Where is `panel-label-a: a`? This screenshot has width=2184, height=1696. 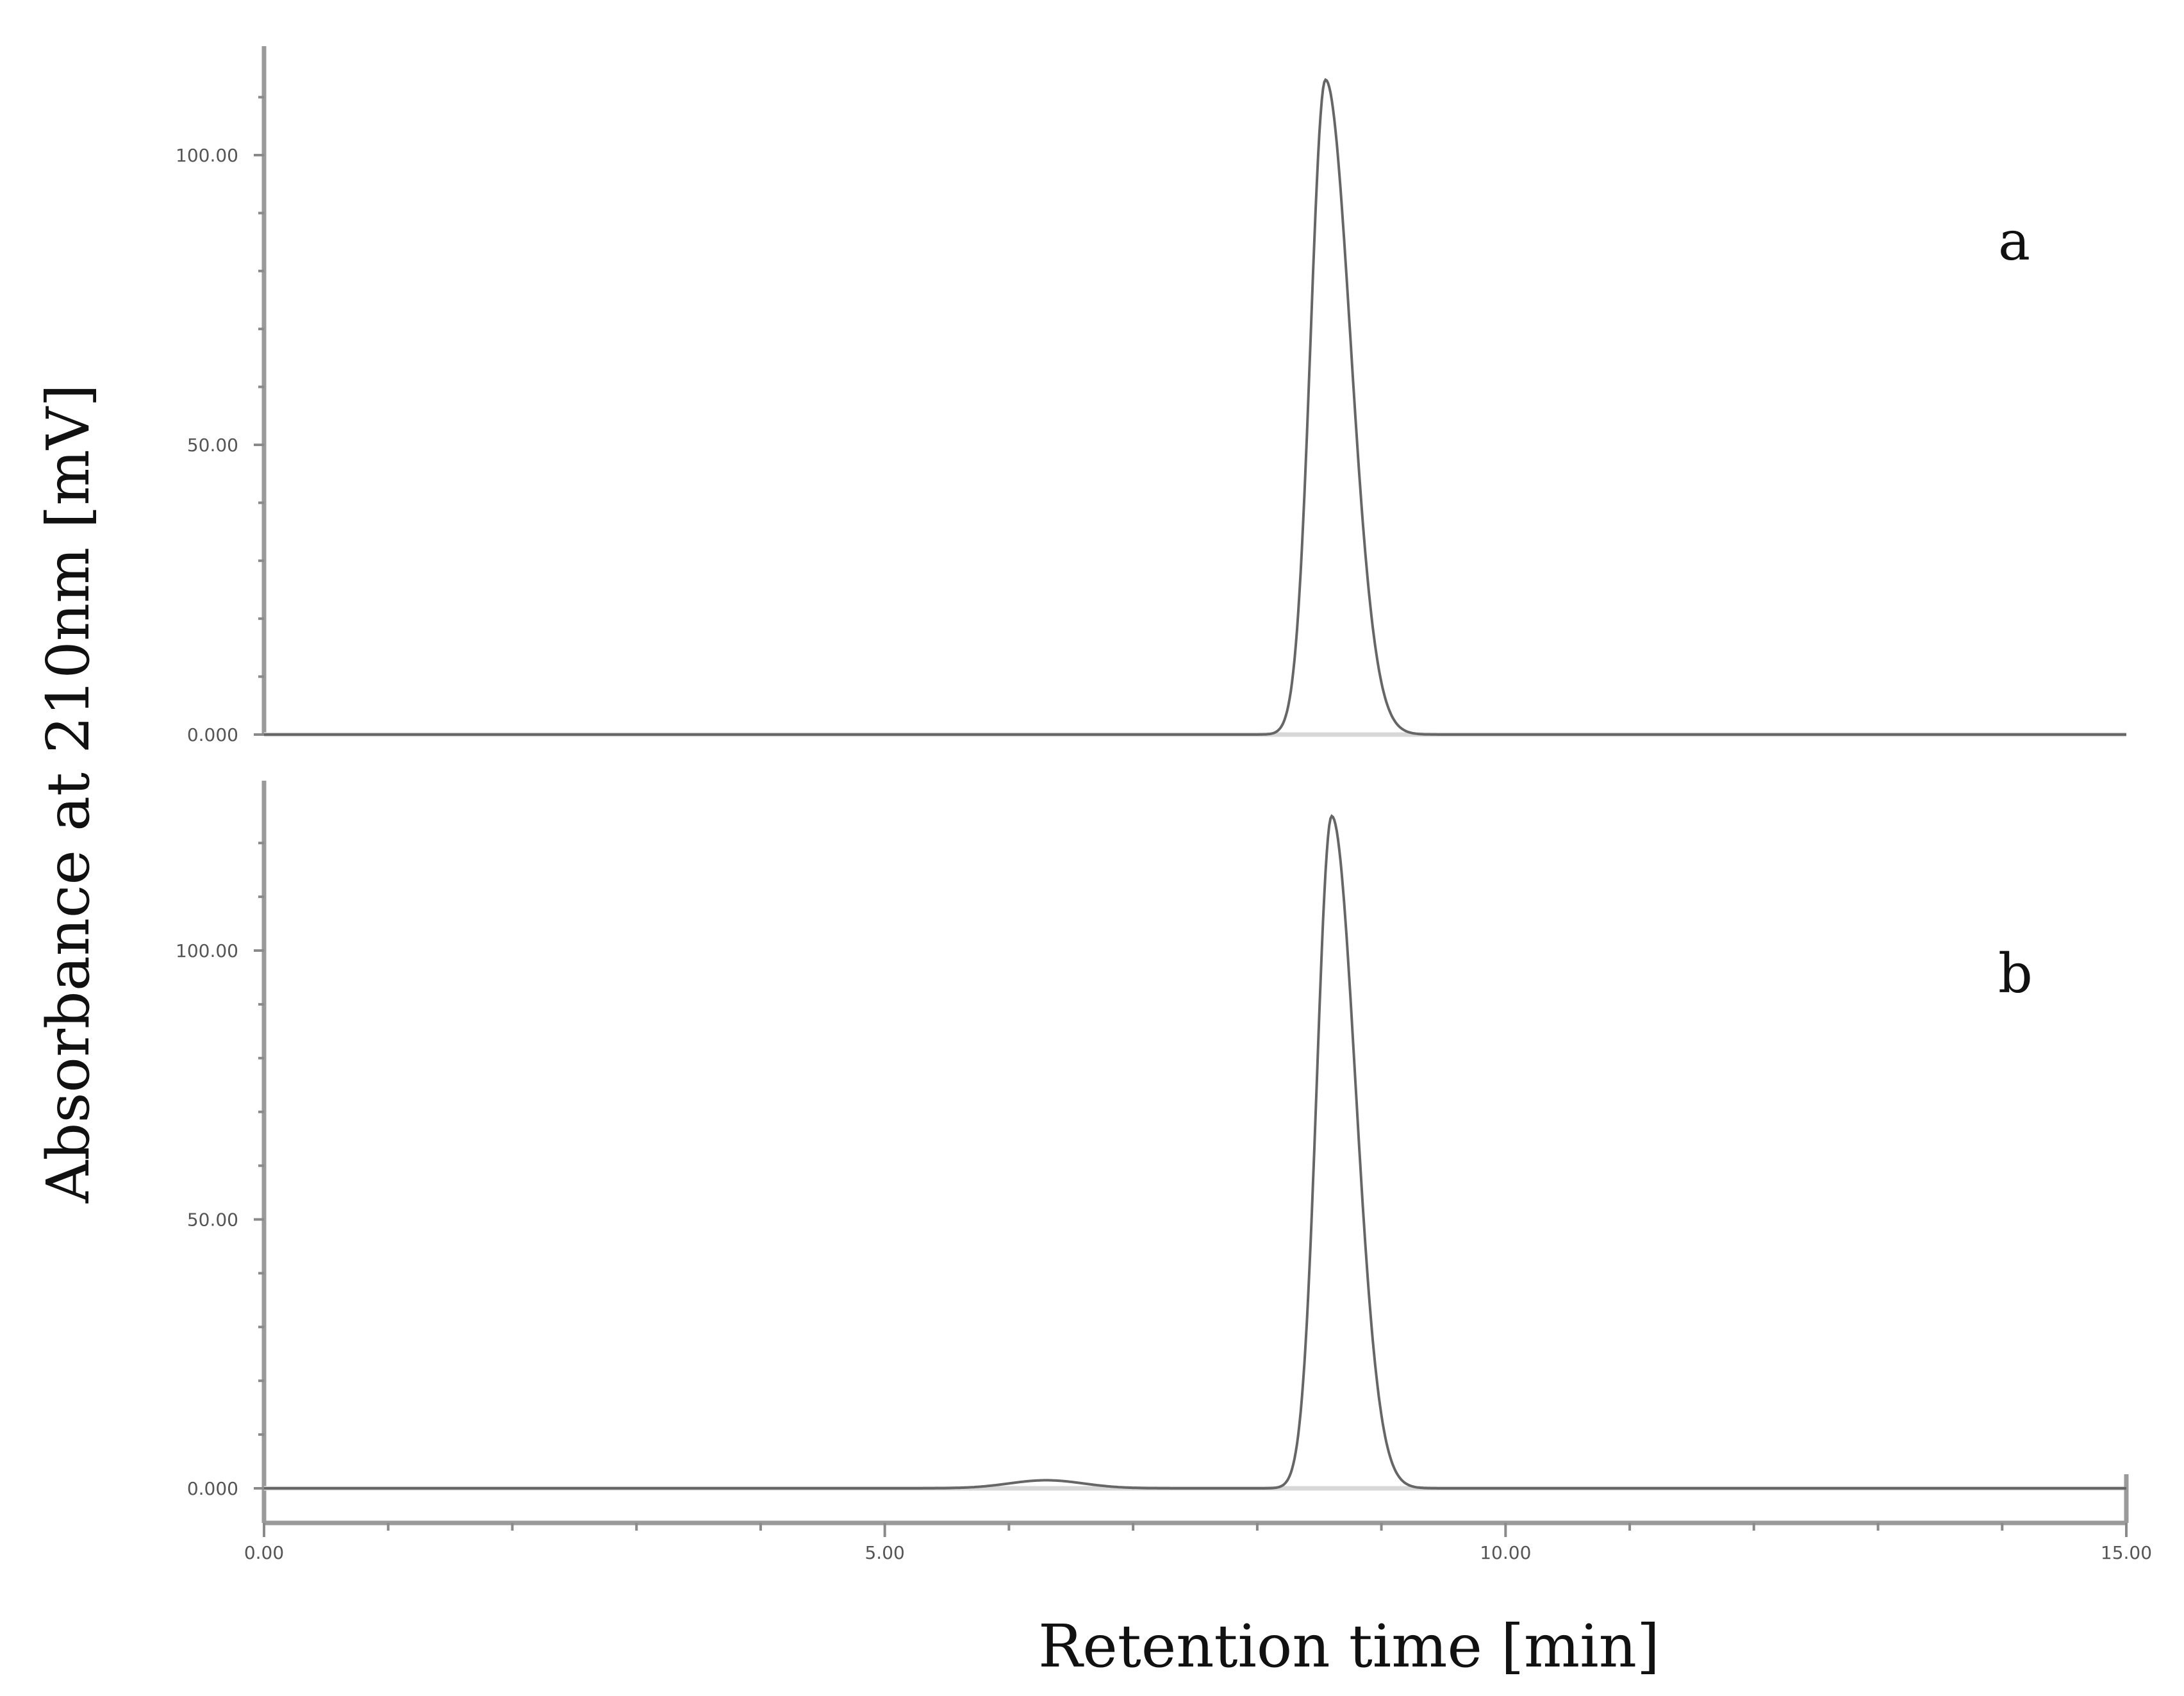
panel-label-a: a is located at coordinates (2014, 241).